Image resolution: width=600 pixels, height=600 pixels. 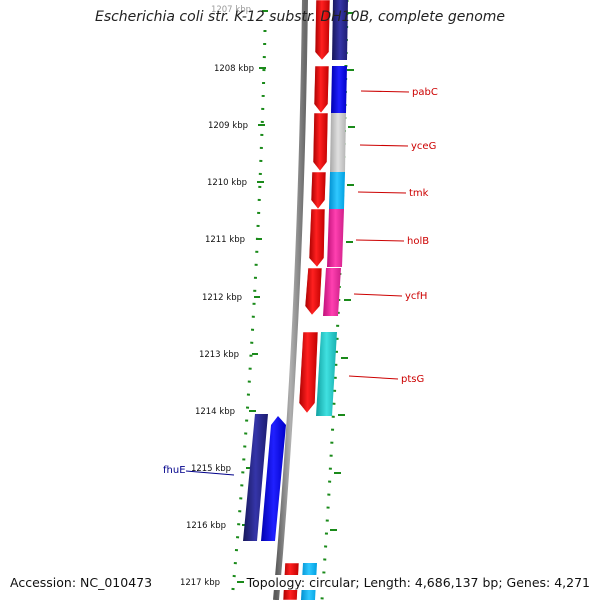 I want to click on tick-label: 1213 kbp, so click(x=219, y=355).